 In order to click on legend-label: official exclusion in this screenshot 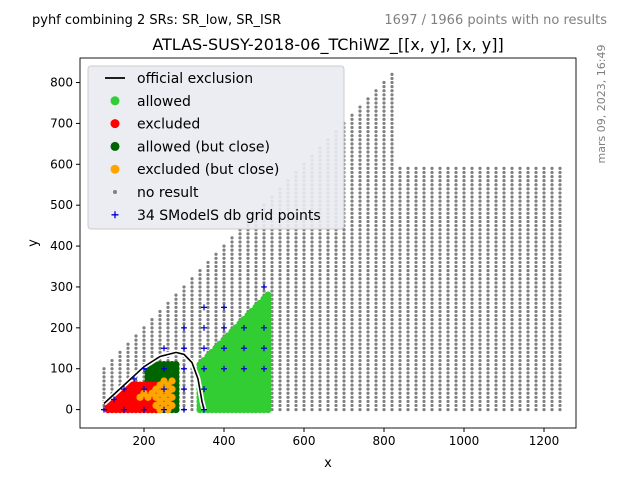, I will do `click(195, 79)`.